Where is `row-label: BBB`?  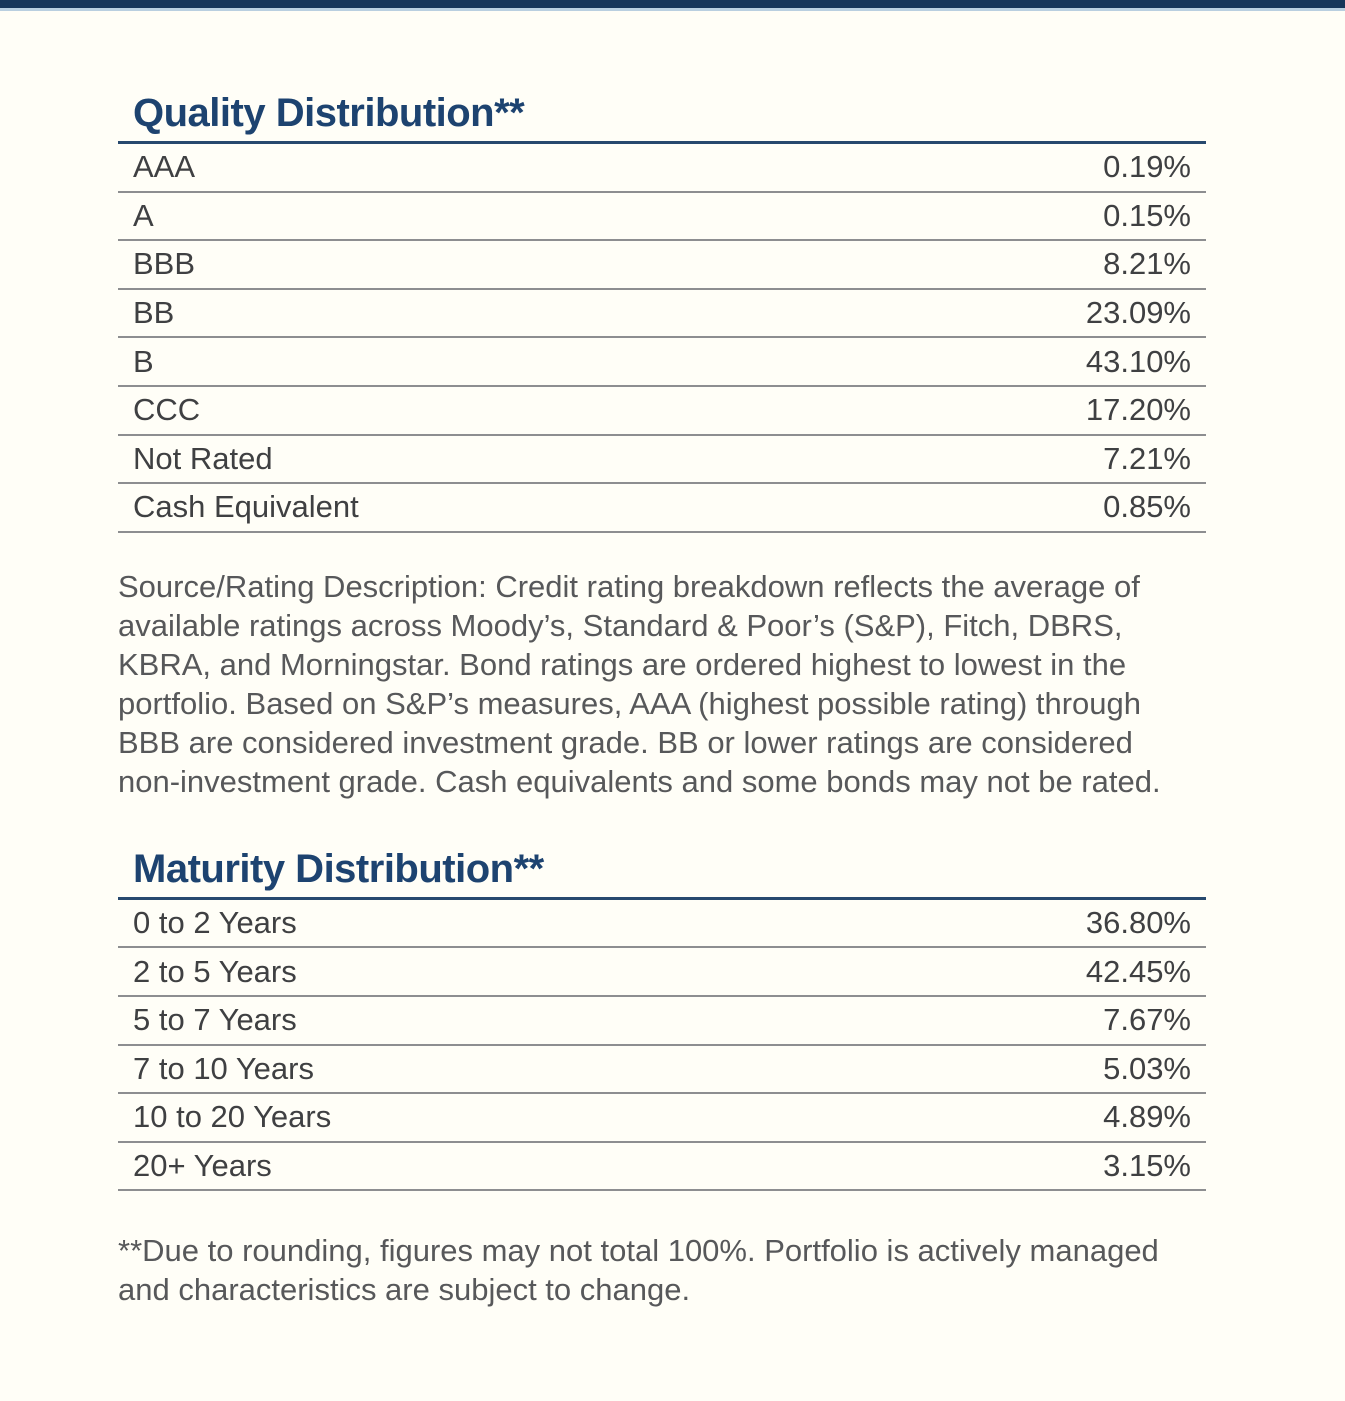
row-label: BBB is located at coordinates (164, 264).